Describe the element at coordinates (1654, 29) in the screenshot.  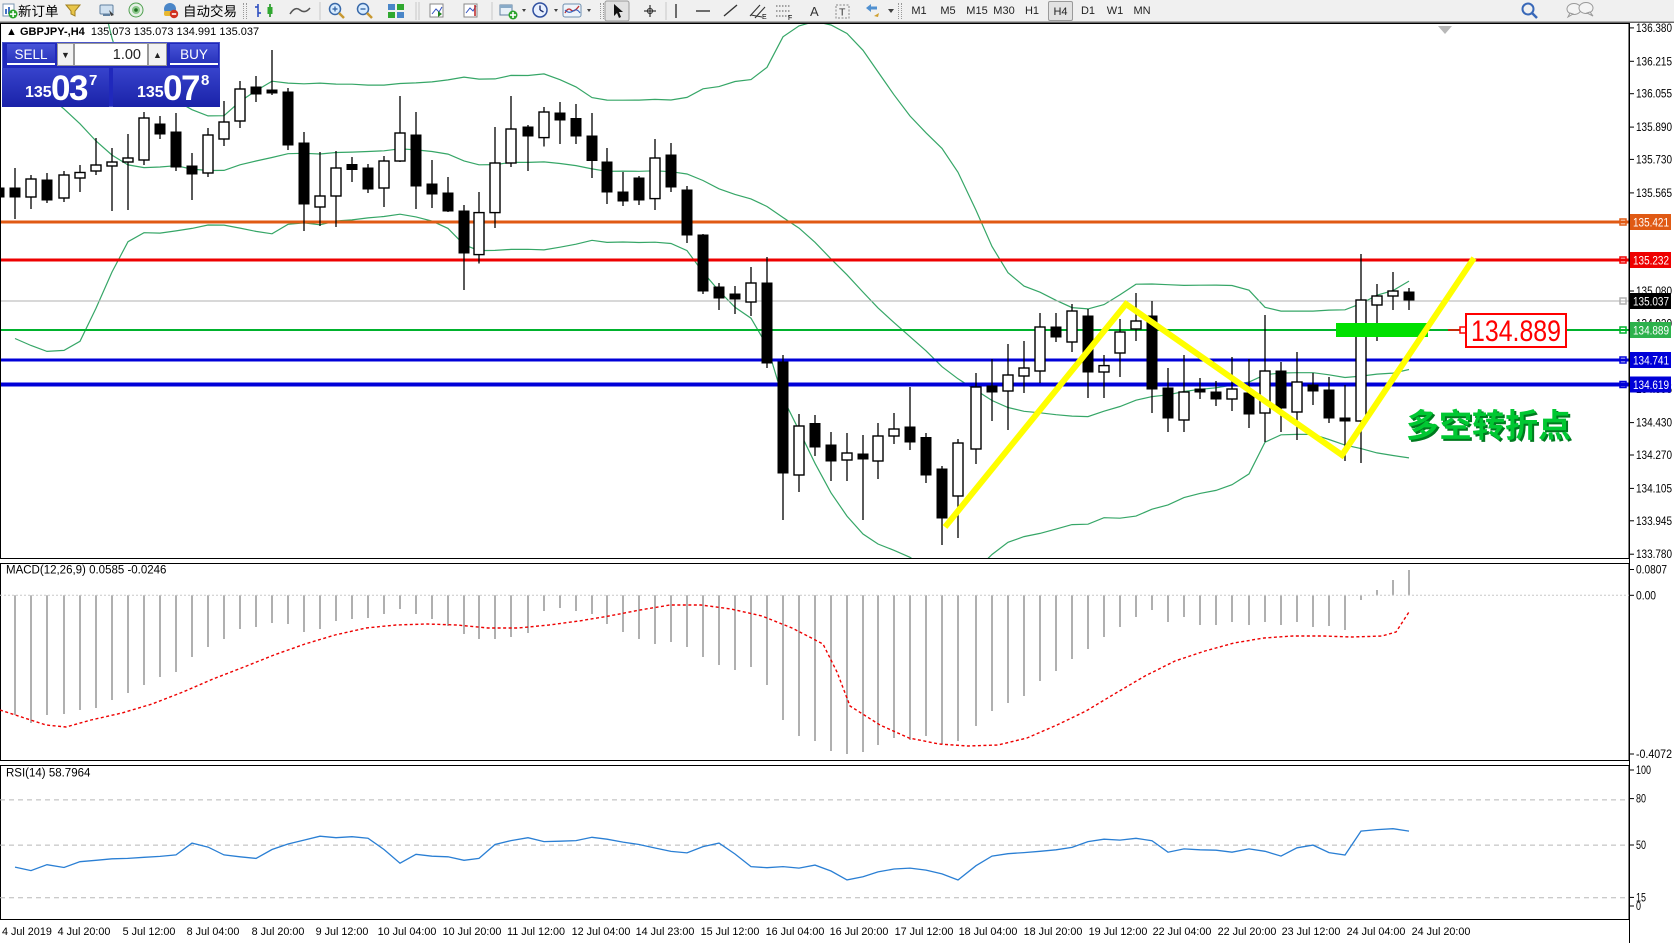
I see `svg-text: 136.380` at that location.